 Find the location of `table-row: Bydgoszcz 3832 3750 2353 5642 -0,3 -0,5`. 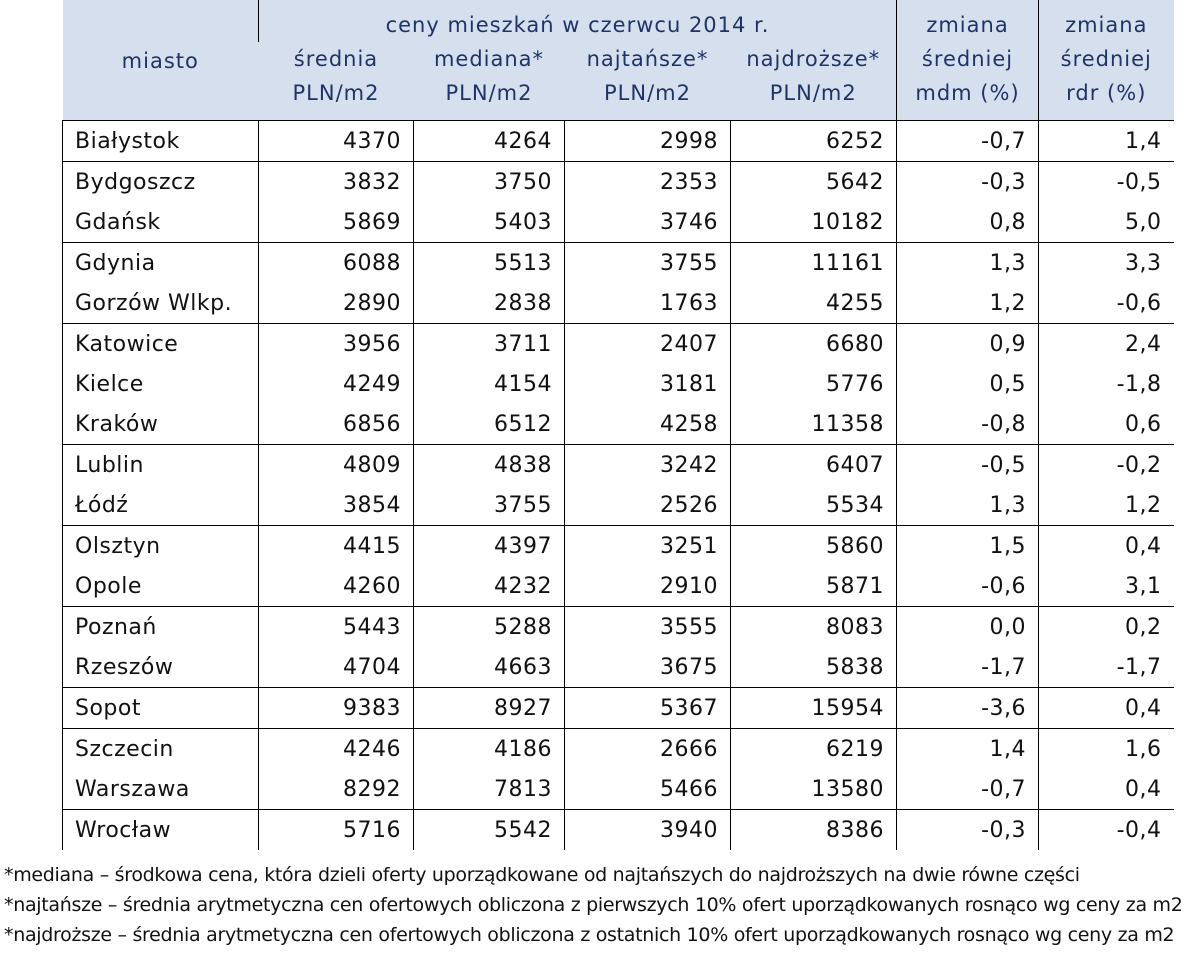

table-row: Bydgoszcz 3832 3750 2353 5642 -0,3 -0,5 is located at coordinates (618, 181).